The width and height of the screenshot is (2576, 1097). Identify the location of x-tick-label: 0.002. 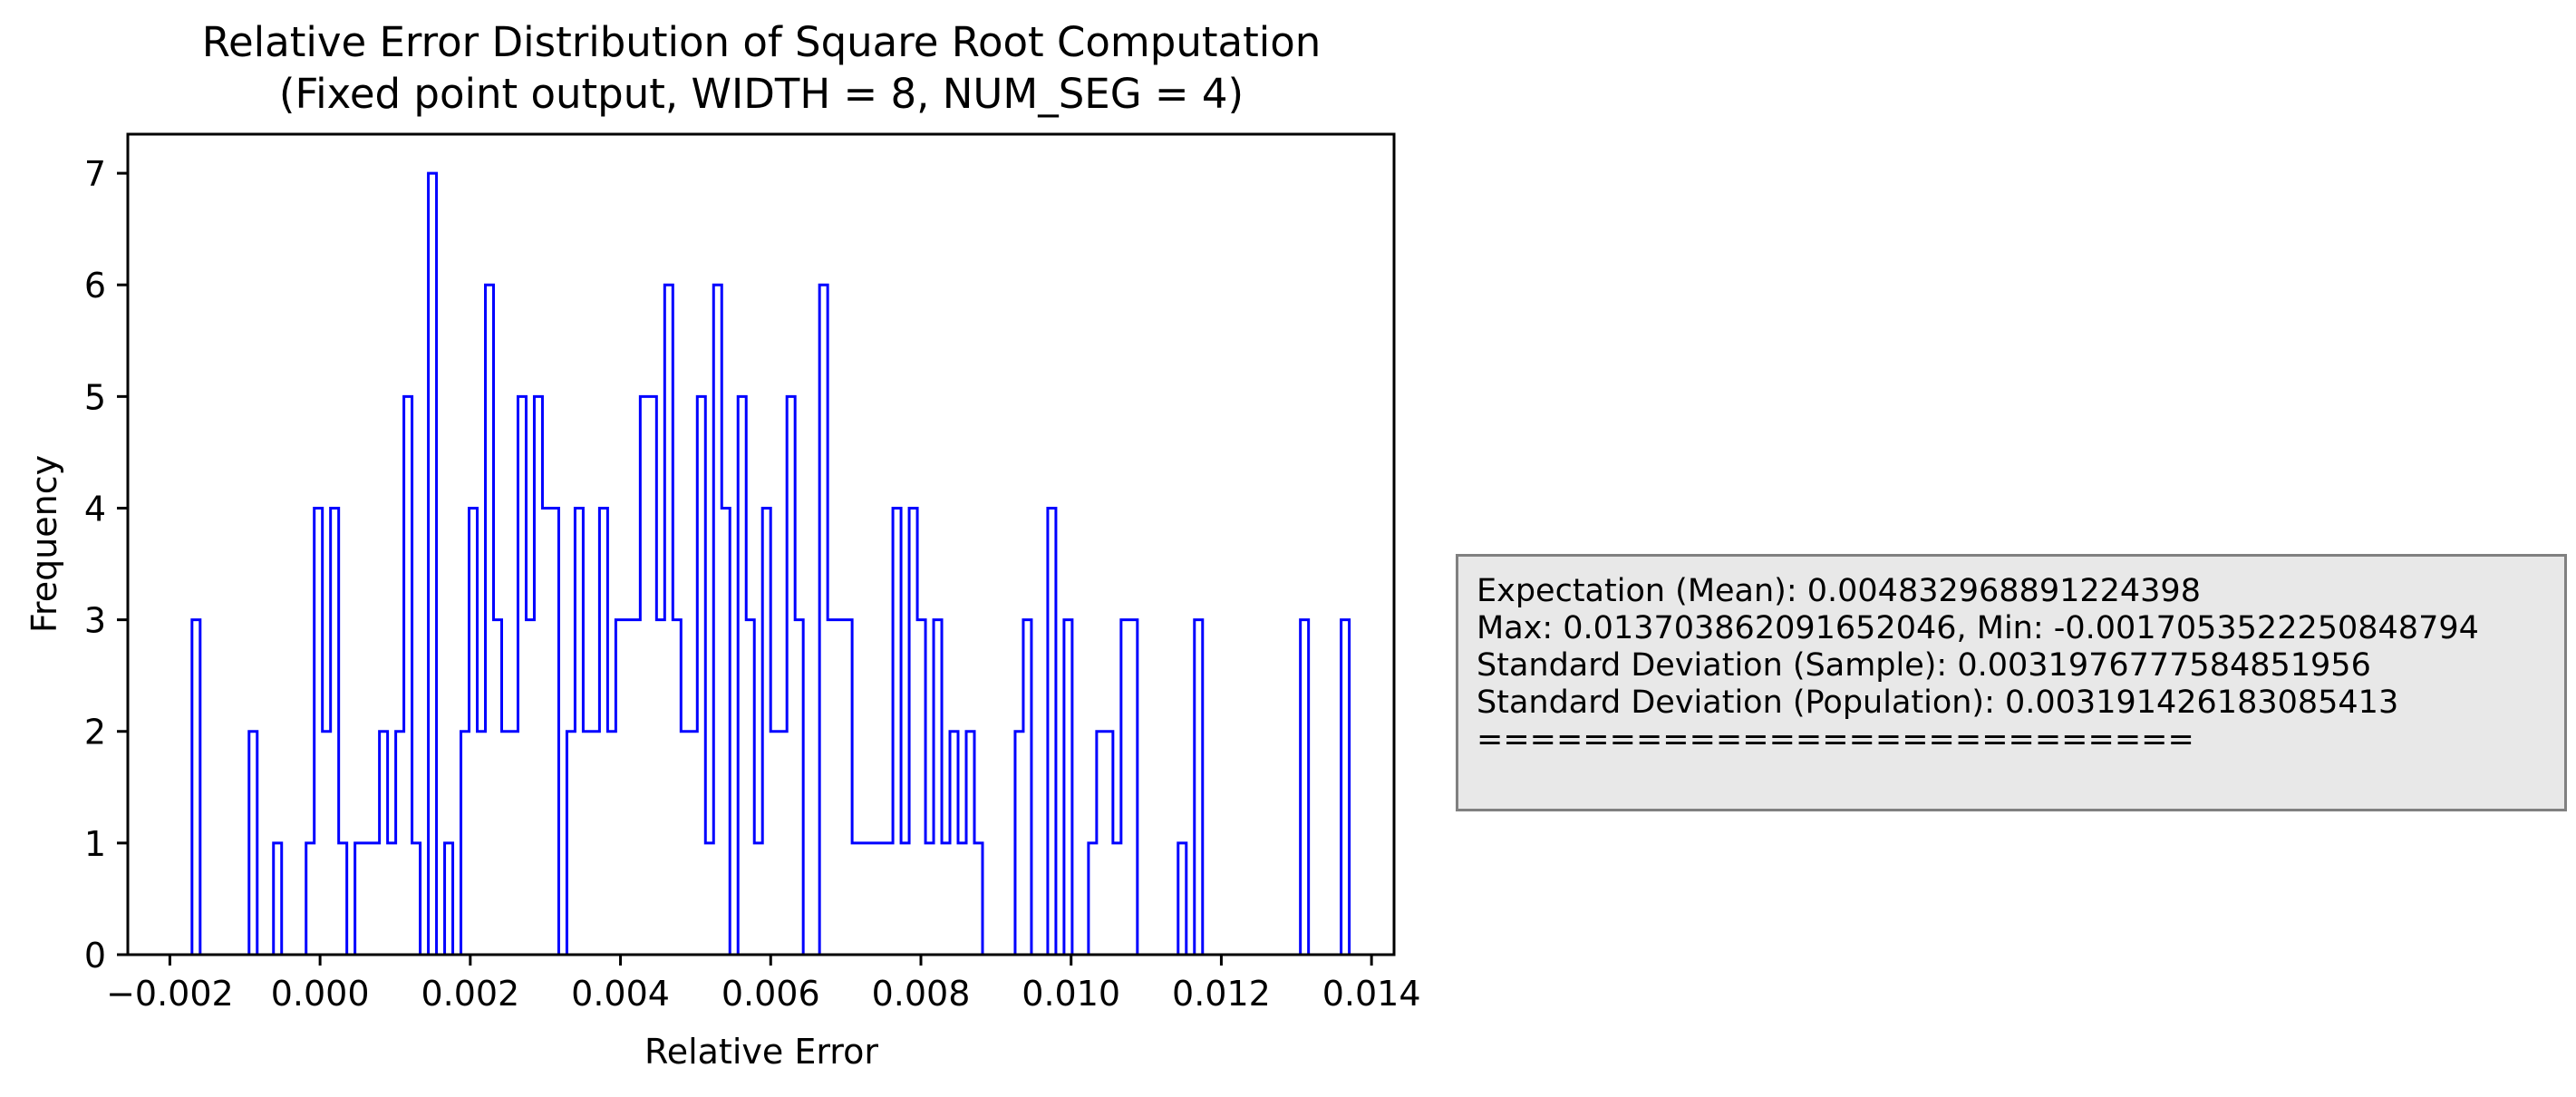
(470, 994).